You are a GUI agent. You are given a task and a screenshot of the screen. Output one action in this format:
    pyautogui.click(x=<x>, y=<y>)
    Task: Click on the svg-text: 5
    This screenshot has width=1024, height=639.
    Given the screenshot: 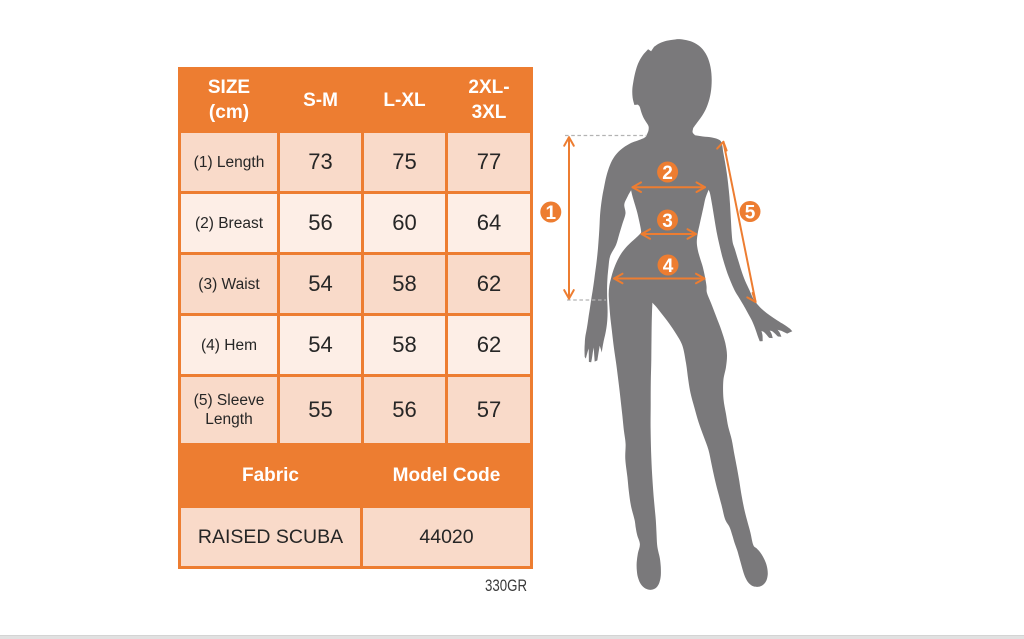 What is the action you would take?
    pyautogui.click(x=750, y=212)
    